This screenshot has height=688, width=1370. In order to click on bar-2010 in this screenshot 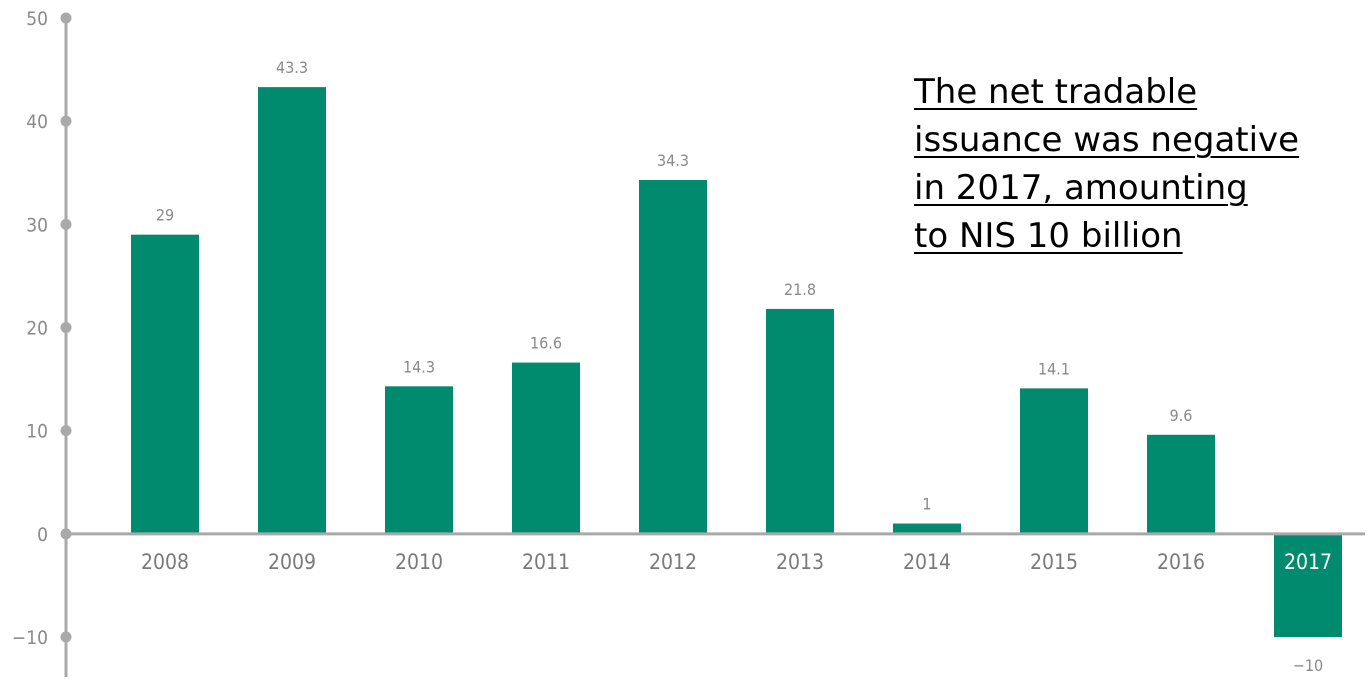, I will do `click(419, 460)`.